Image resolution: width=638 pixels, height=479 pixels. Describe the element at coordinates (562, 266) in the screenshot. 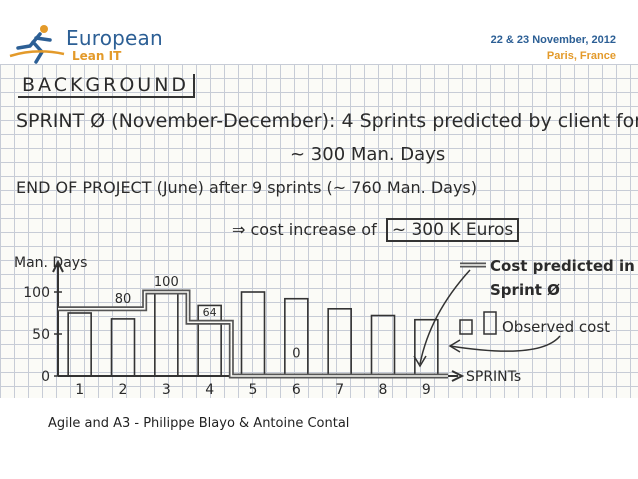

I see `legend-predicted-label: Cost predicted in` at that location.